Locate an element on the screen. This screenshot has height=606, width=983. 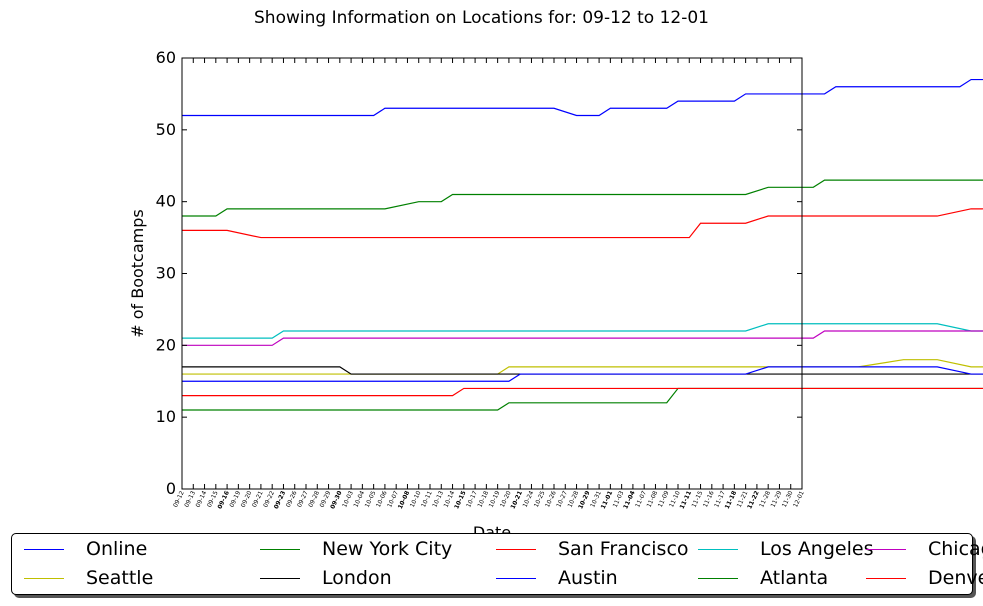
series-line-seattle is located at coordinates (582, 367).